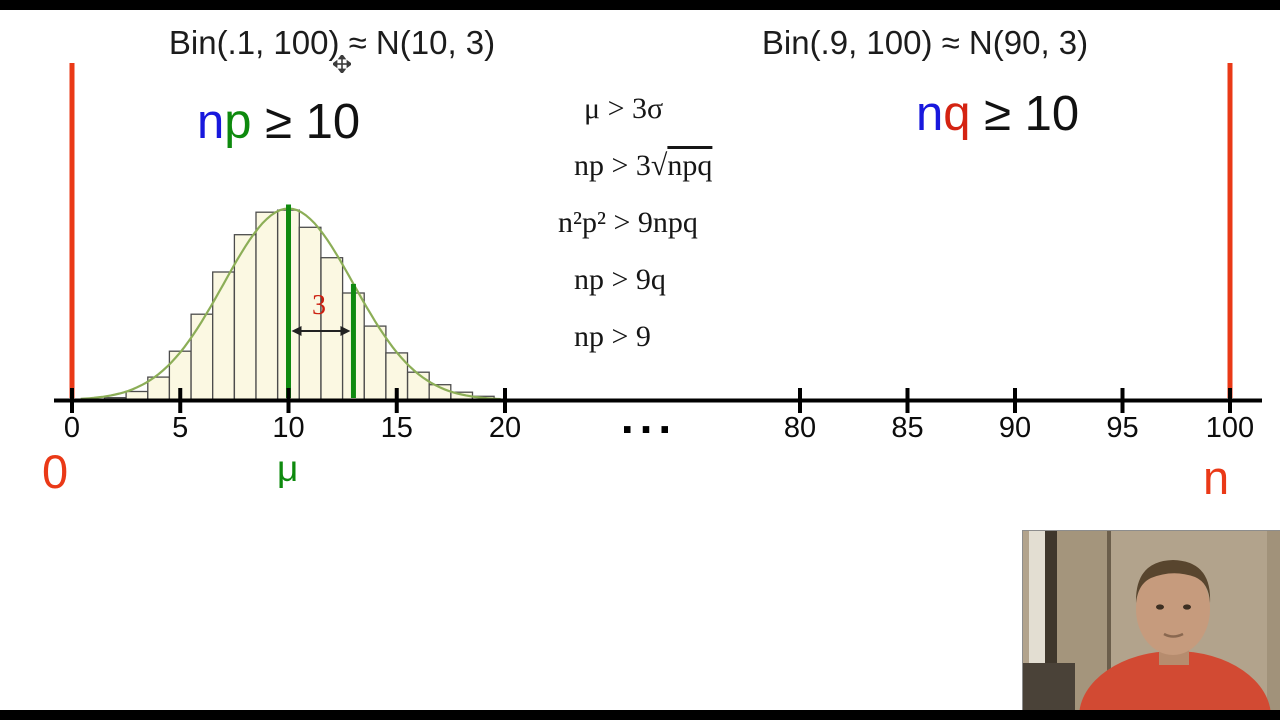 The width and height of the screenshot is (1280, 720). Describe the element at coordinates (1175, 681) in the screenshot. I see `presenter-shirt` at that location.